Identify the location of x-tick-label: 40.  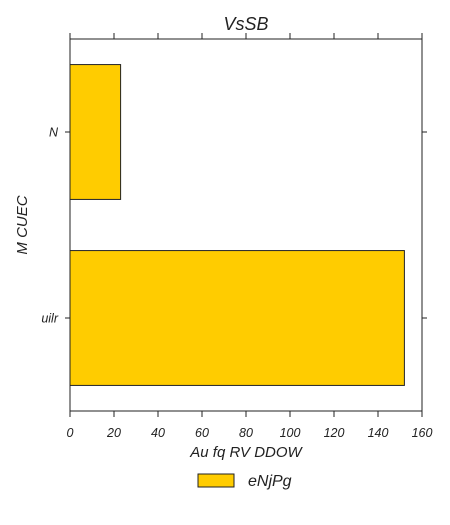
(158, 433).